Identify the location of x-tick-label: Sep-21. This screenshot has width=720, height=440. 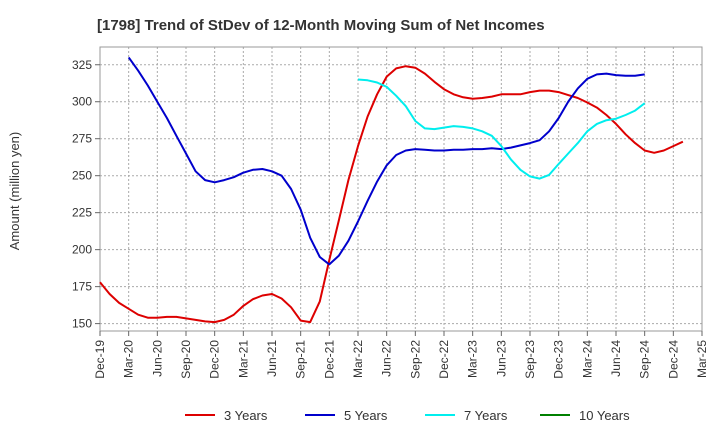
(301, 359).